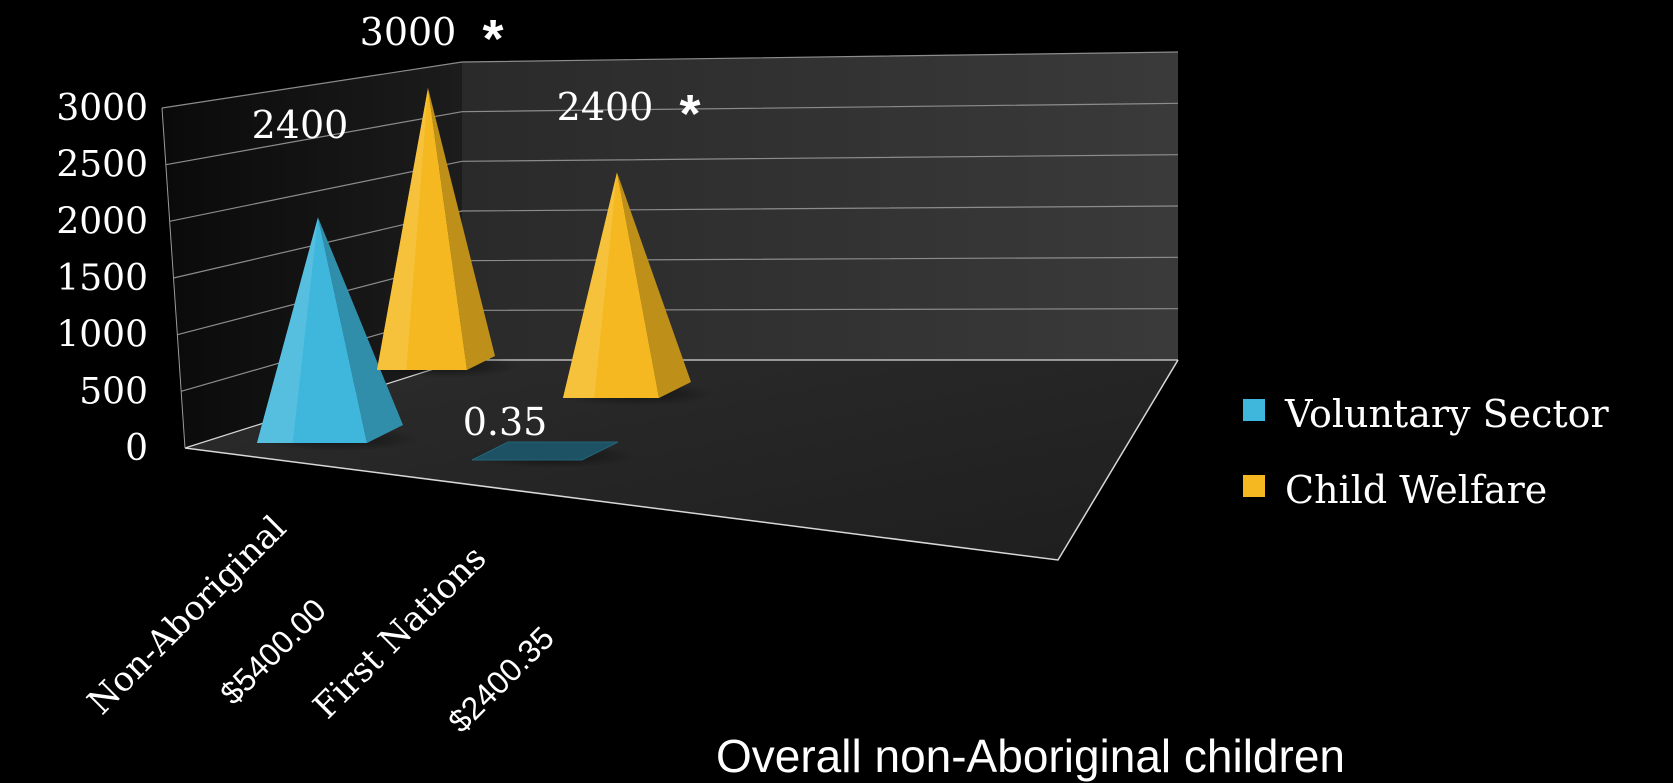 The width and height of the screenshot is (1673, 783). What do you see at coordinates (1416, 490) in the screenshot?
I see `legend-label-child-welfare: Child Welfare` at bounding box center [1416, 490].